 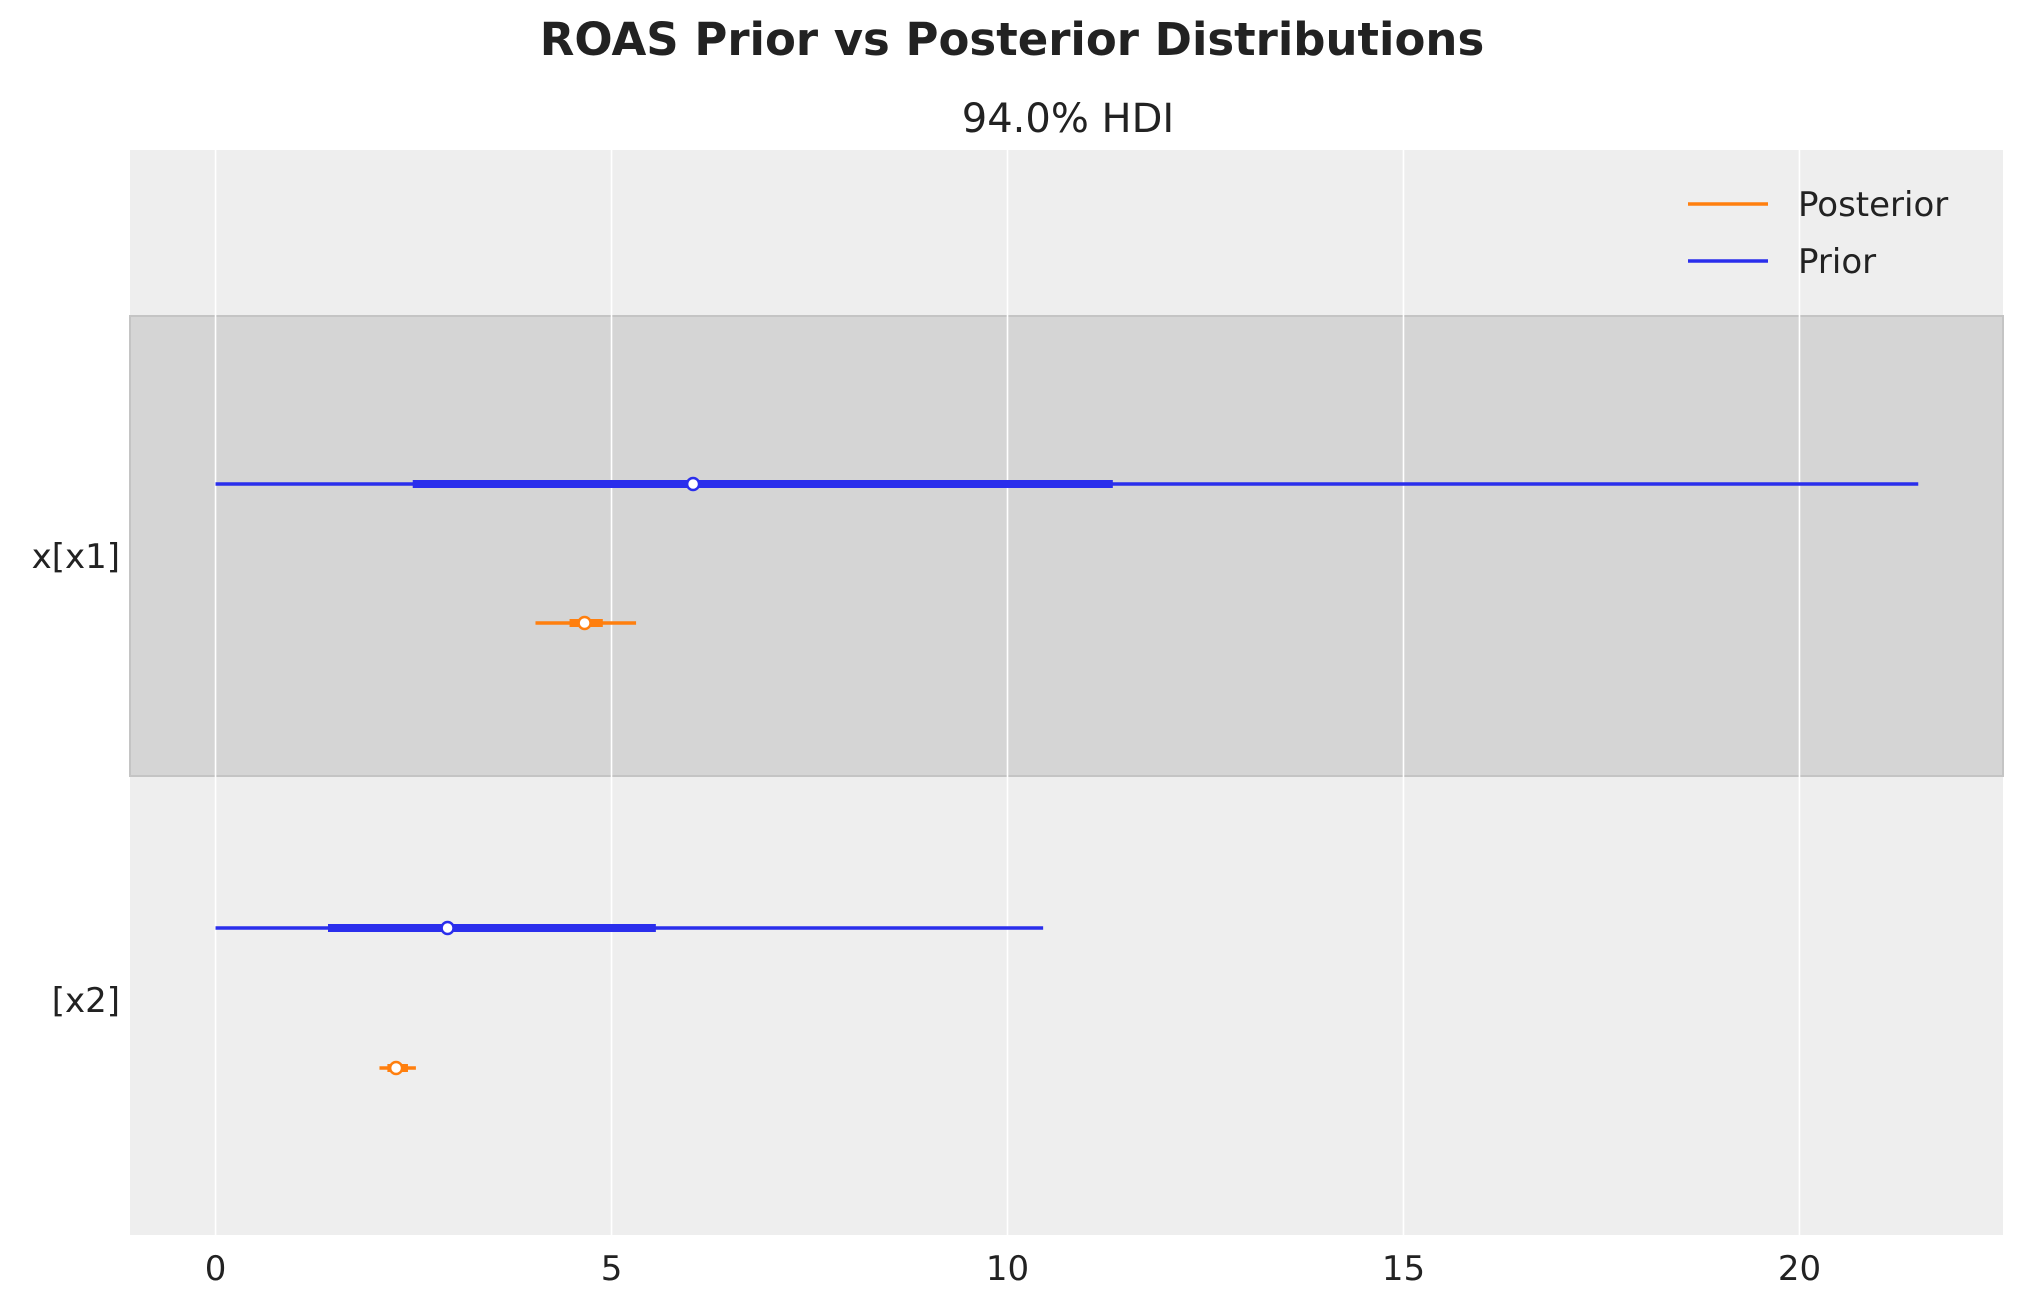 What do you see at coordinates (612, 1269) in the screenshot?
I see `x-tick-label: 5` at bounding box center [612, 1269].